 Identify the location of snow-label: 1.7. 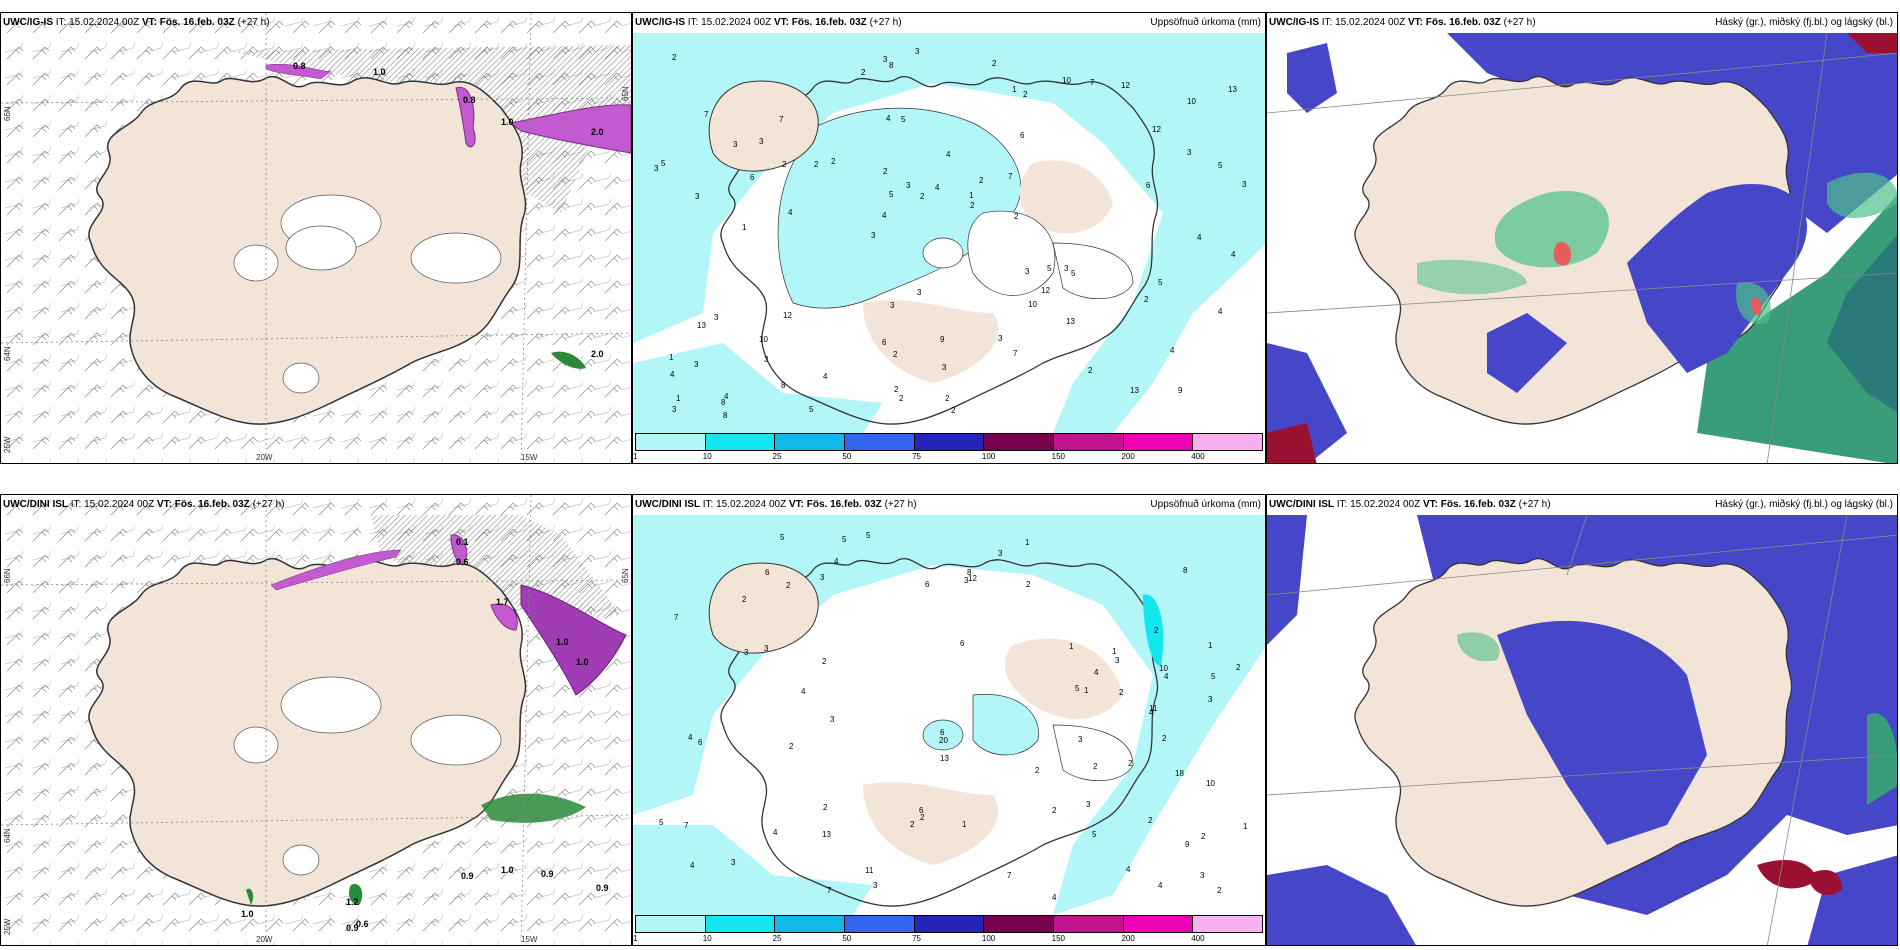
(502, 602).